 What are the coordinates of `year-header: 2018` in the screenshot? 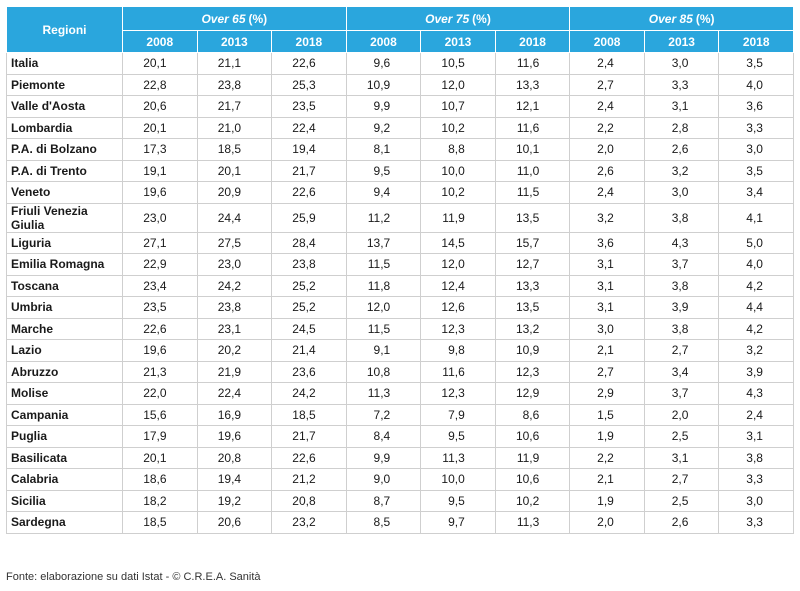 It's located at (532, 41).